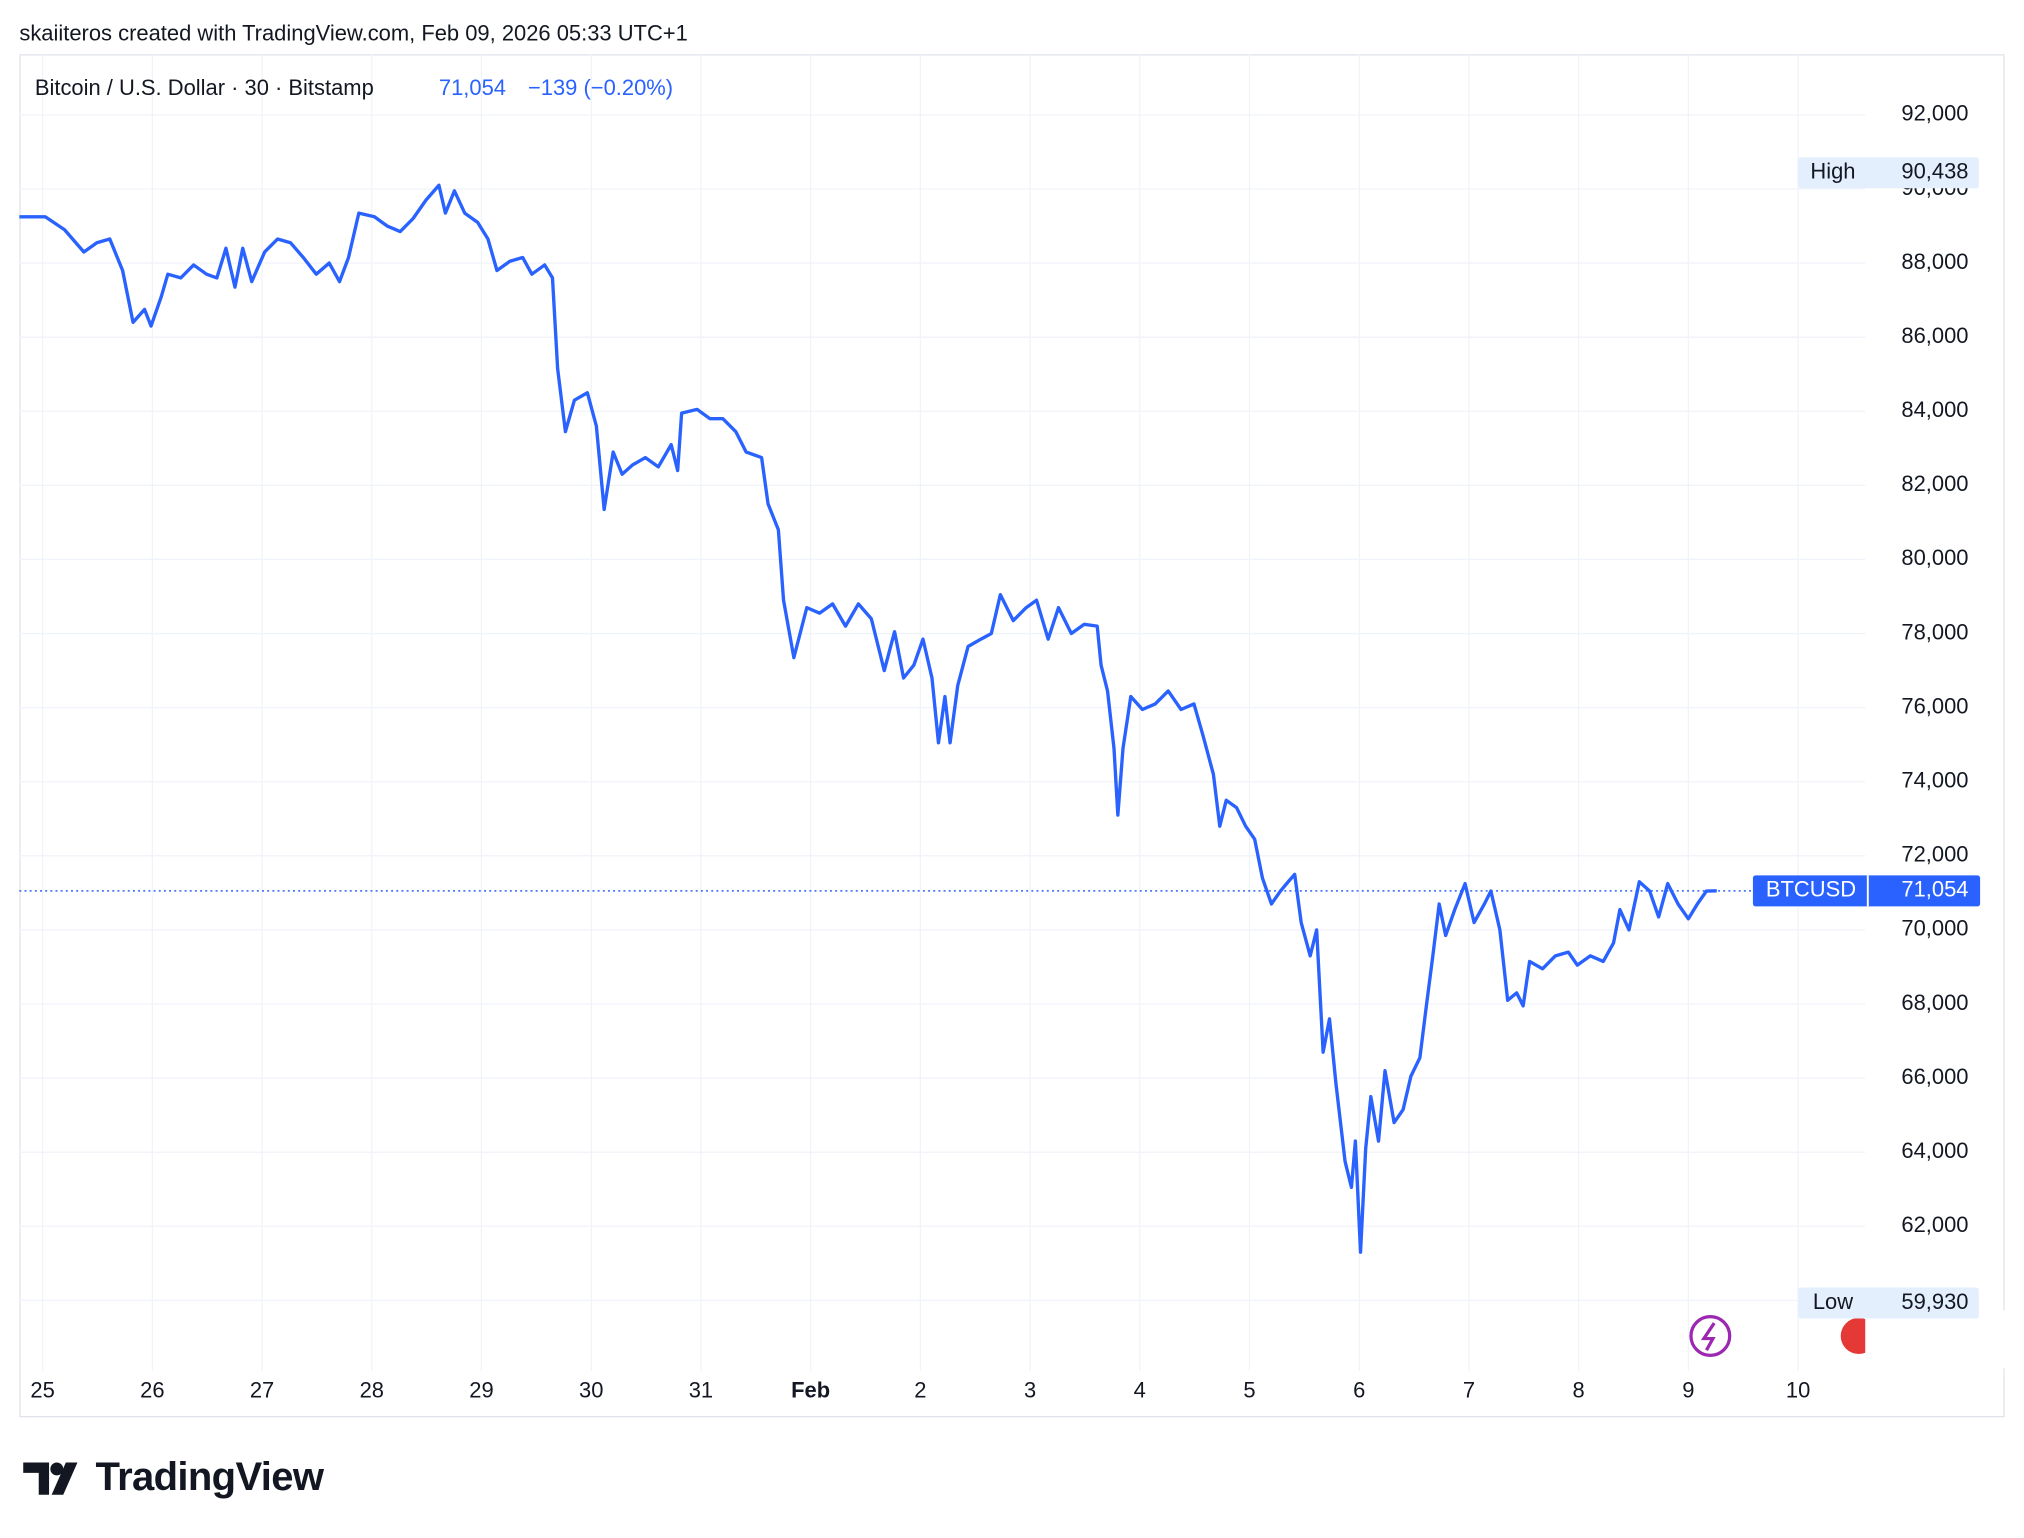 This screenshot has height=1538, width=2024. I want to click on y-tick-label: 74,000, so click(1934, 780).